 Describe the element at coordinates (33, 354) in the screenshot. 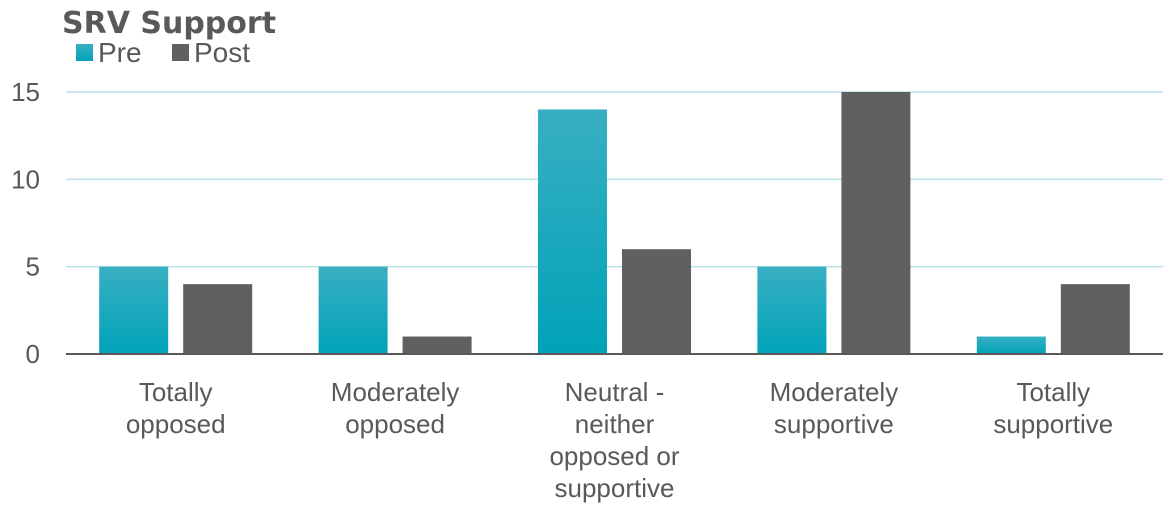

I see `y-tick-label-0: 0` at that location.